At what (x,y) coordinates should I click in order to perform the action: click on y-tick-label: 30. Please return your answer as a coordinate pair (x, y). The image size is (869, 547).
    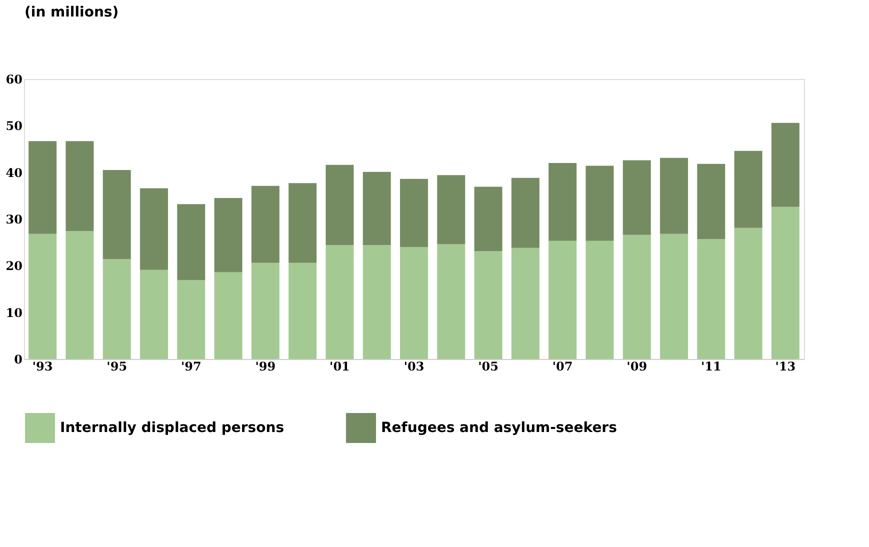
    Looking at the image, I should click on (14, 219).